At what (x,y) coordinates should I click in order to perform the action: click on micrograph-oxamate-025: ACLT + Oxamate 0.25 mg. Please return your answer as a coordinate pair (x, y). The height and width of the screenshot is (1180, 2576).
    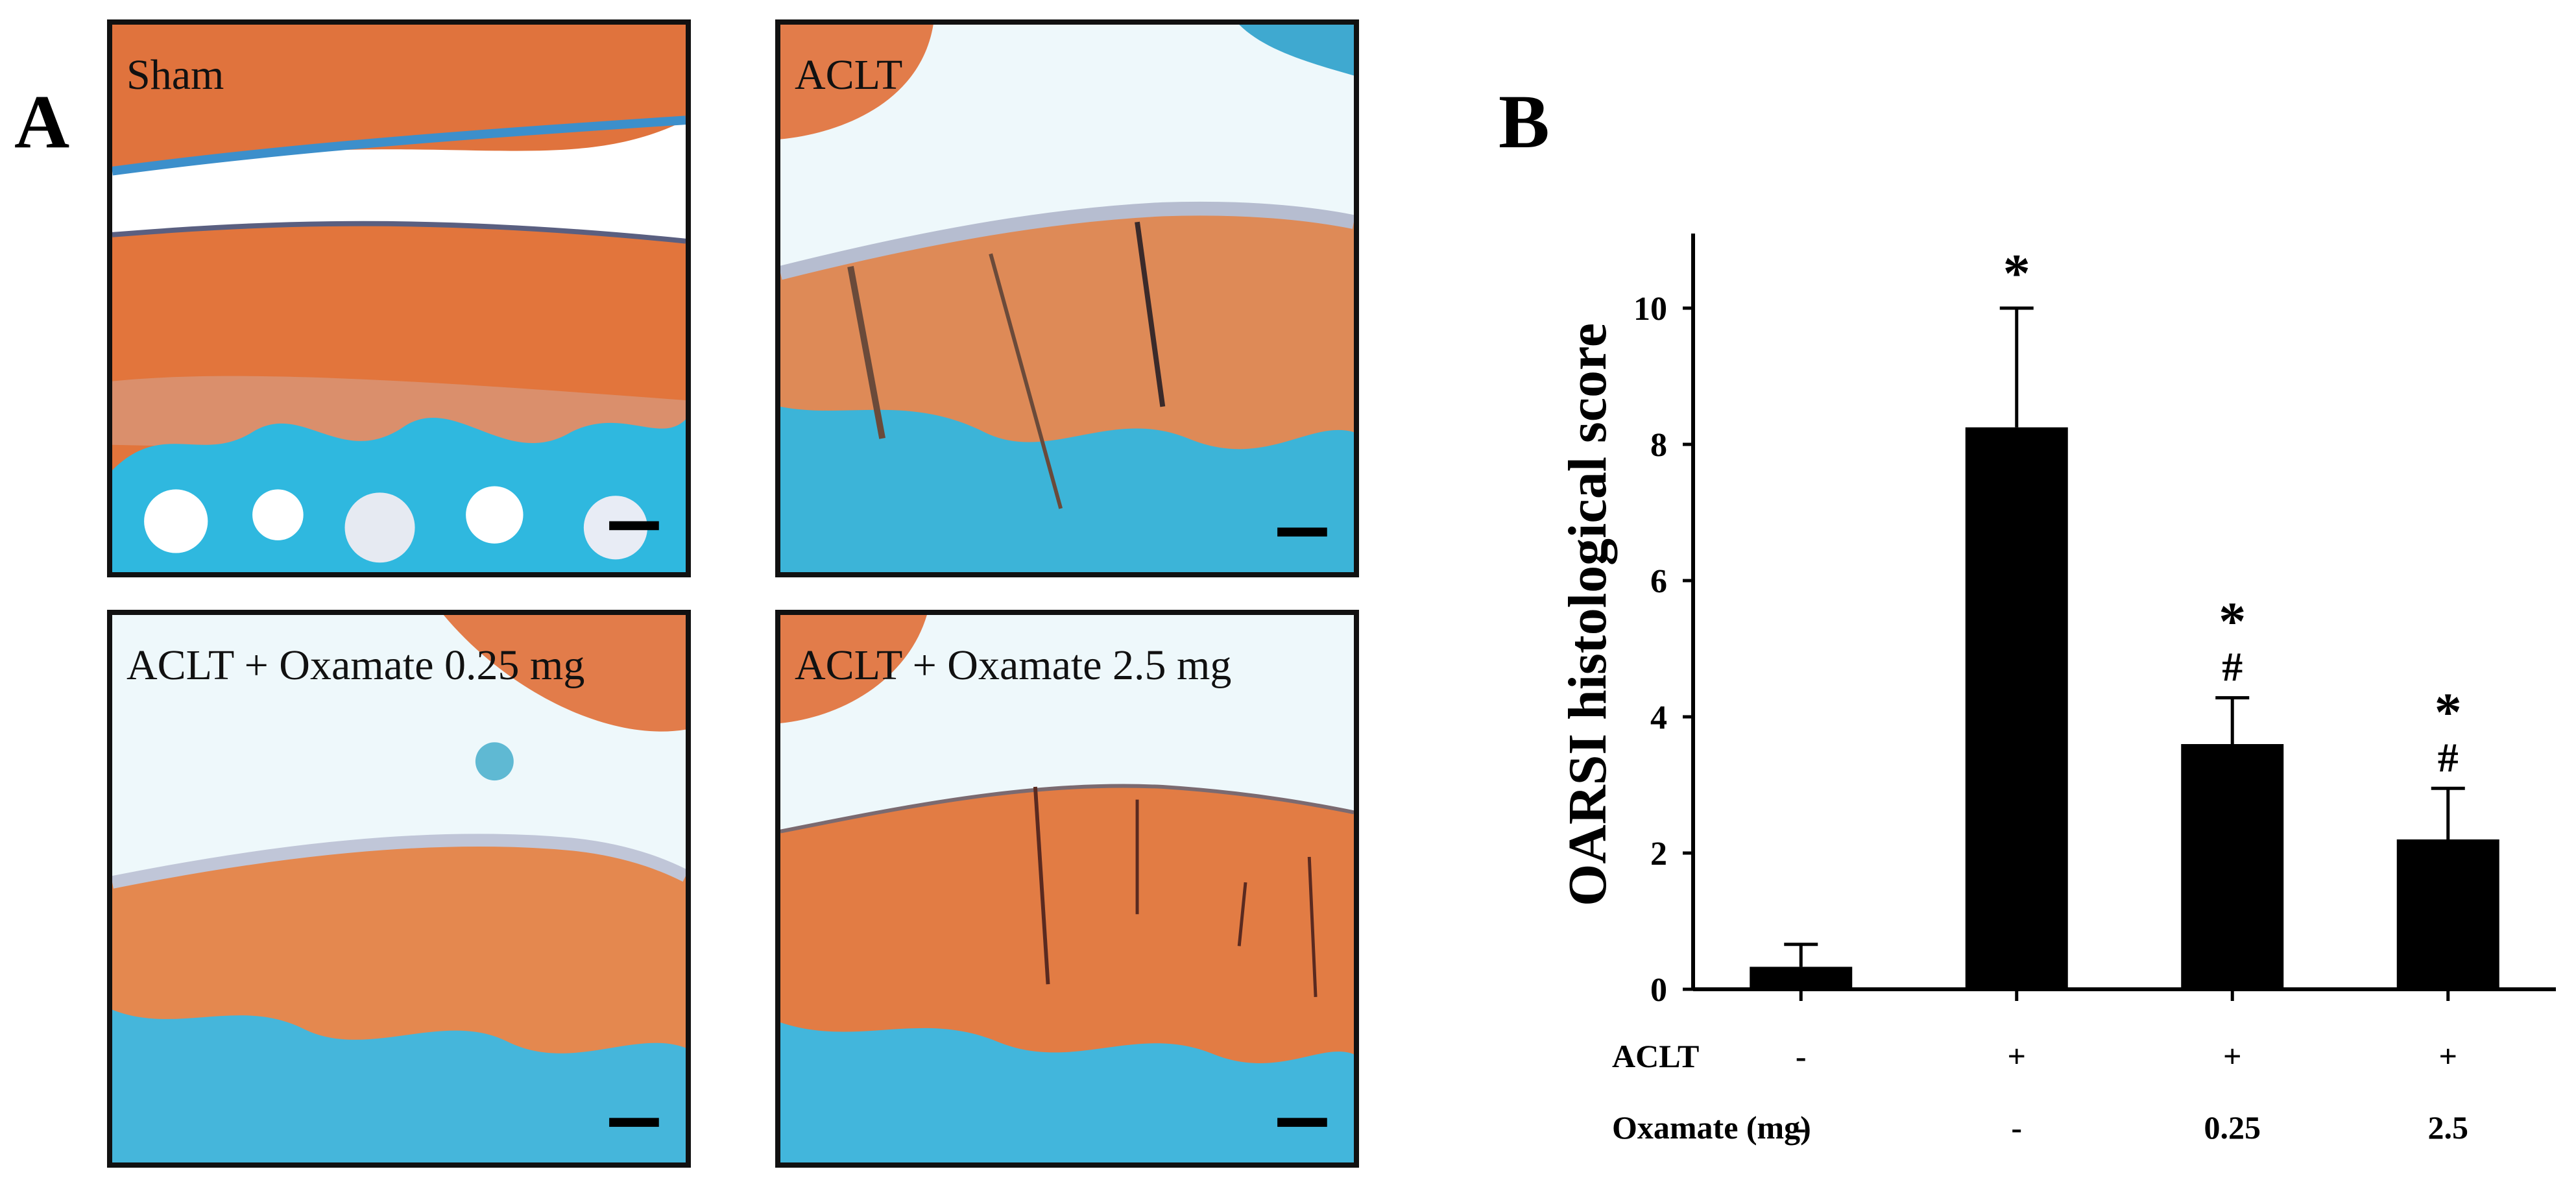
    Looking at the image, I should click on (399, 889).